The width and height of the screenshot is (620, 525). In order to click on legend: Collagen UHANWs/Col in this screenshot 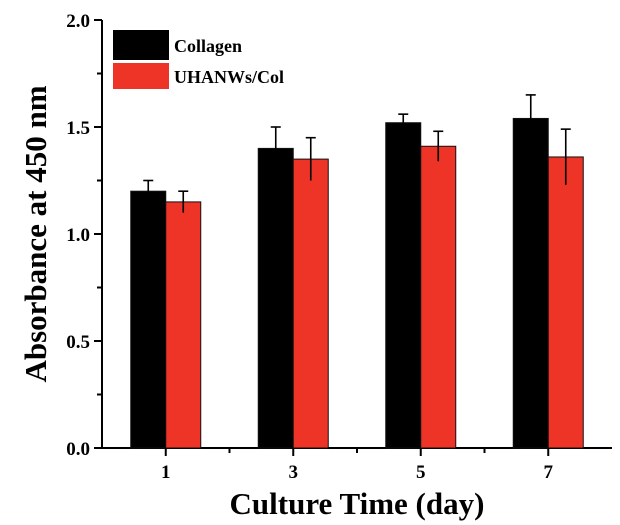, I will do `click(198, 59)`.